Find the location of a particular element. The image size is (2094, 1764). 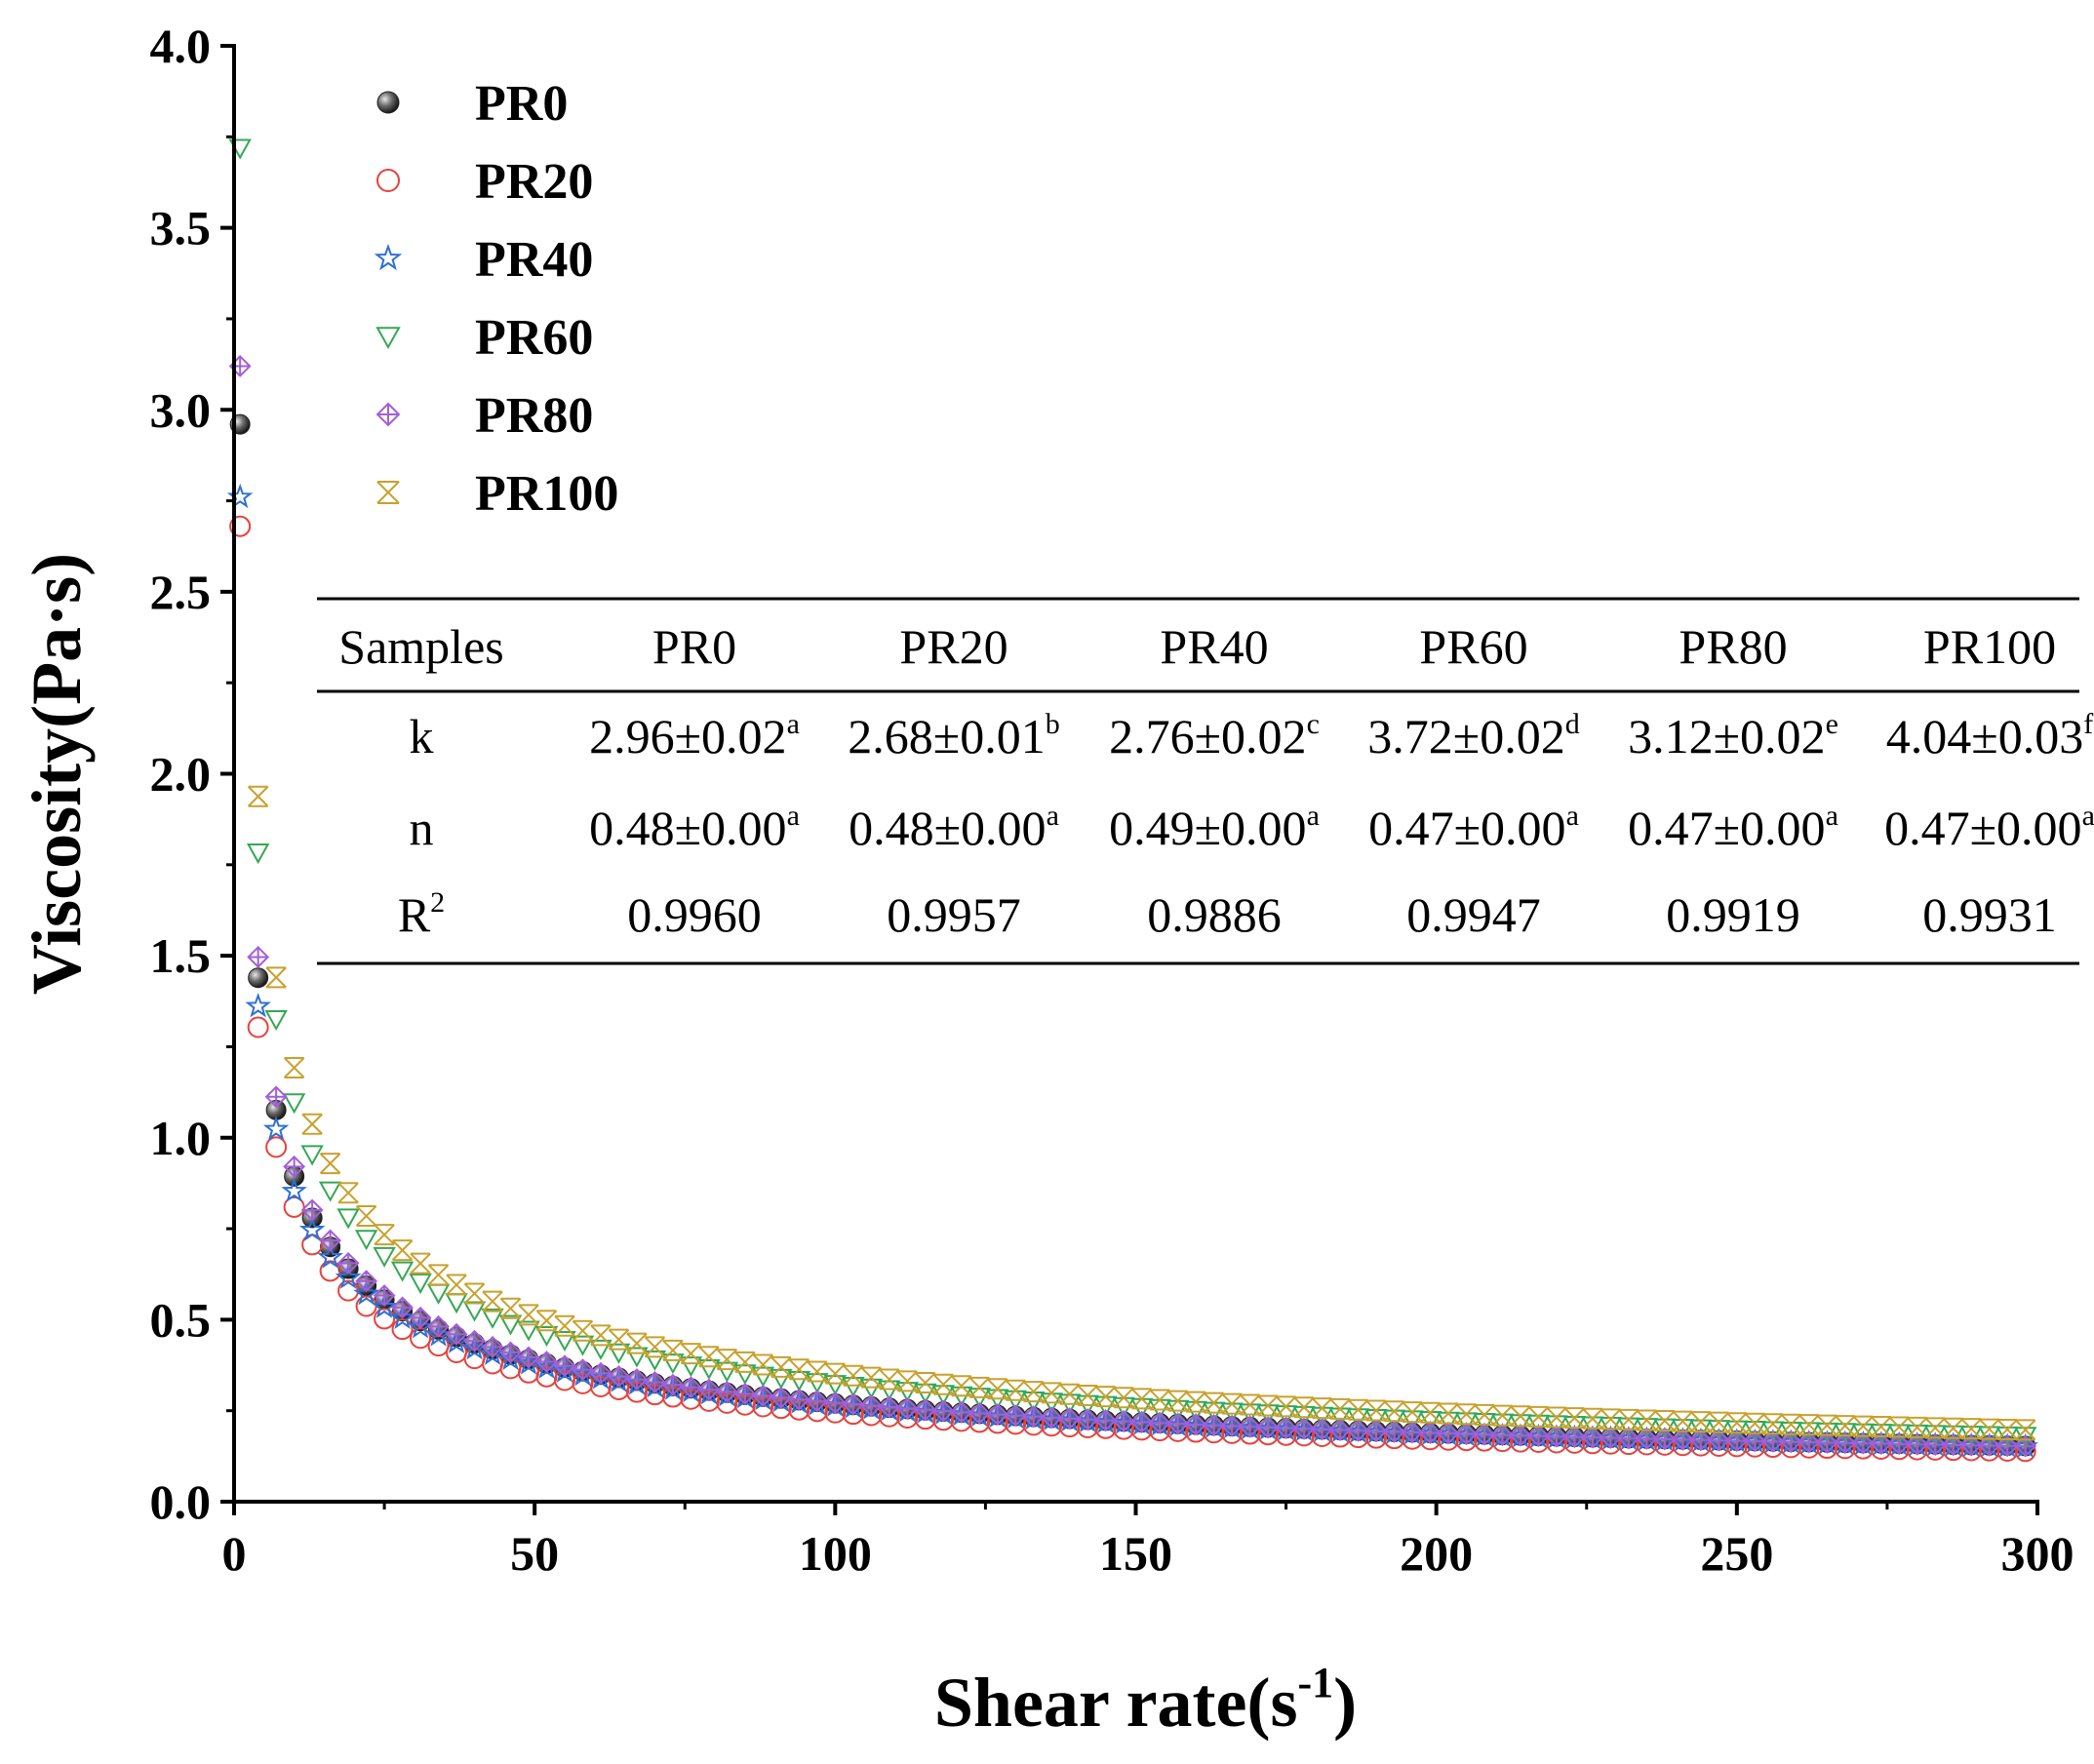

y-tick-label: 1.5 is located at coordinates (181, 955).